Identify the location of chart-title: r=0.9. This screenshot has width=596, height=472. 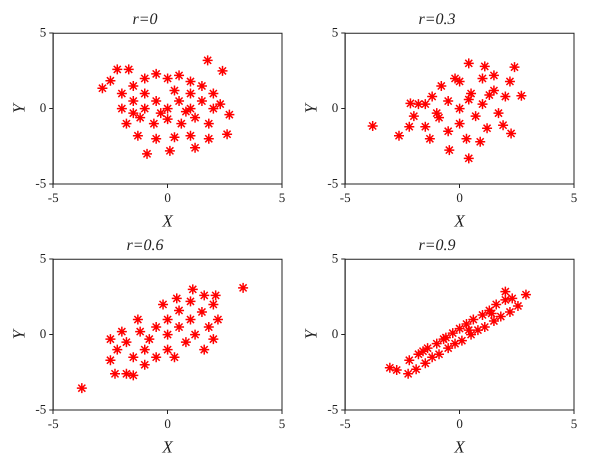
(437, 245).